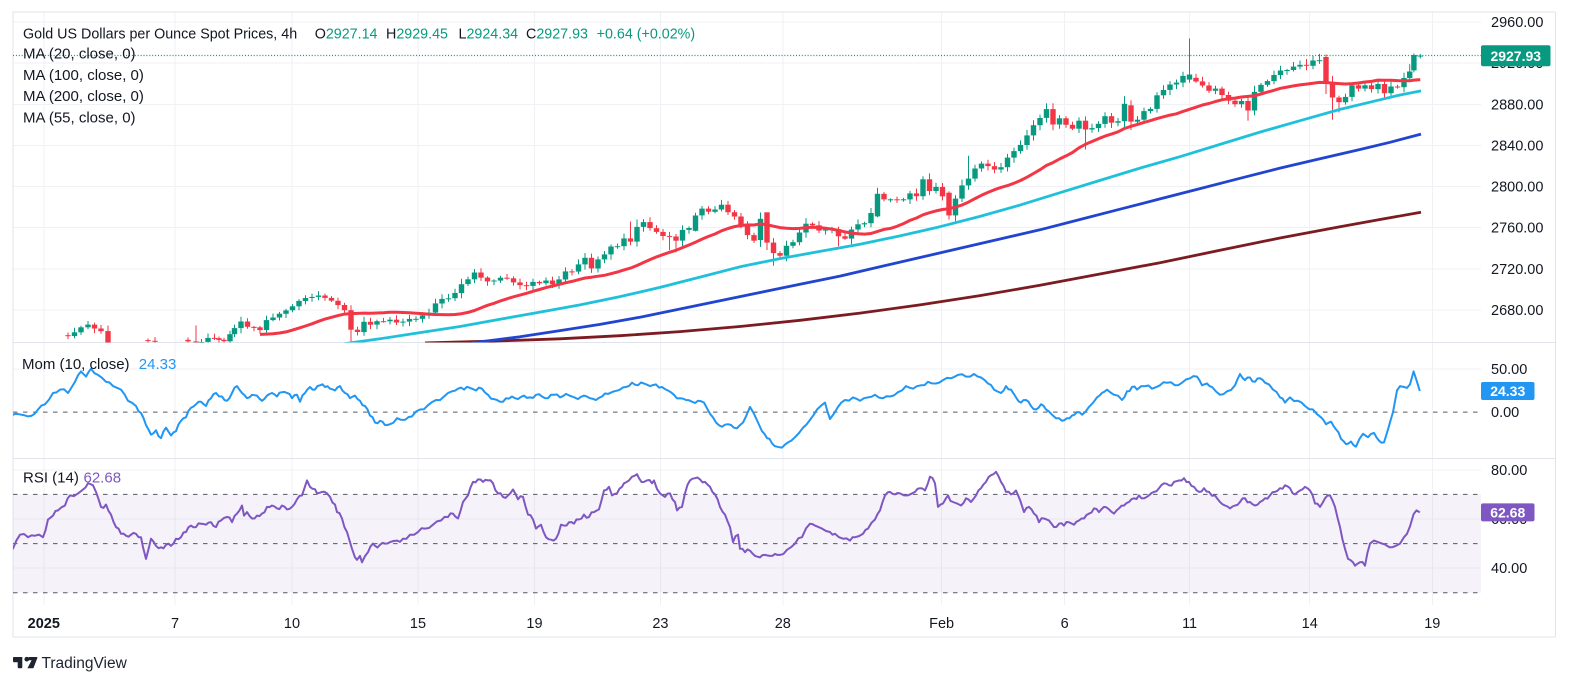 The width and height of the screenshot is (1569, 690). Describe the element at coordinates (1517, 23) in the screenshot. I see `svg-text: 2960.00` at that location.